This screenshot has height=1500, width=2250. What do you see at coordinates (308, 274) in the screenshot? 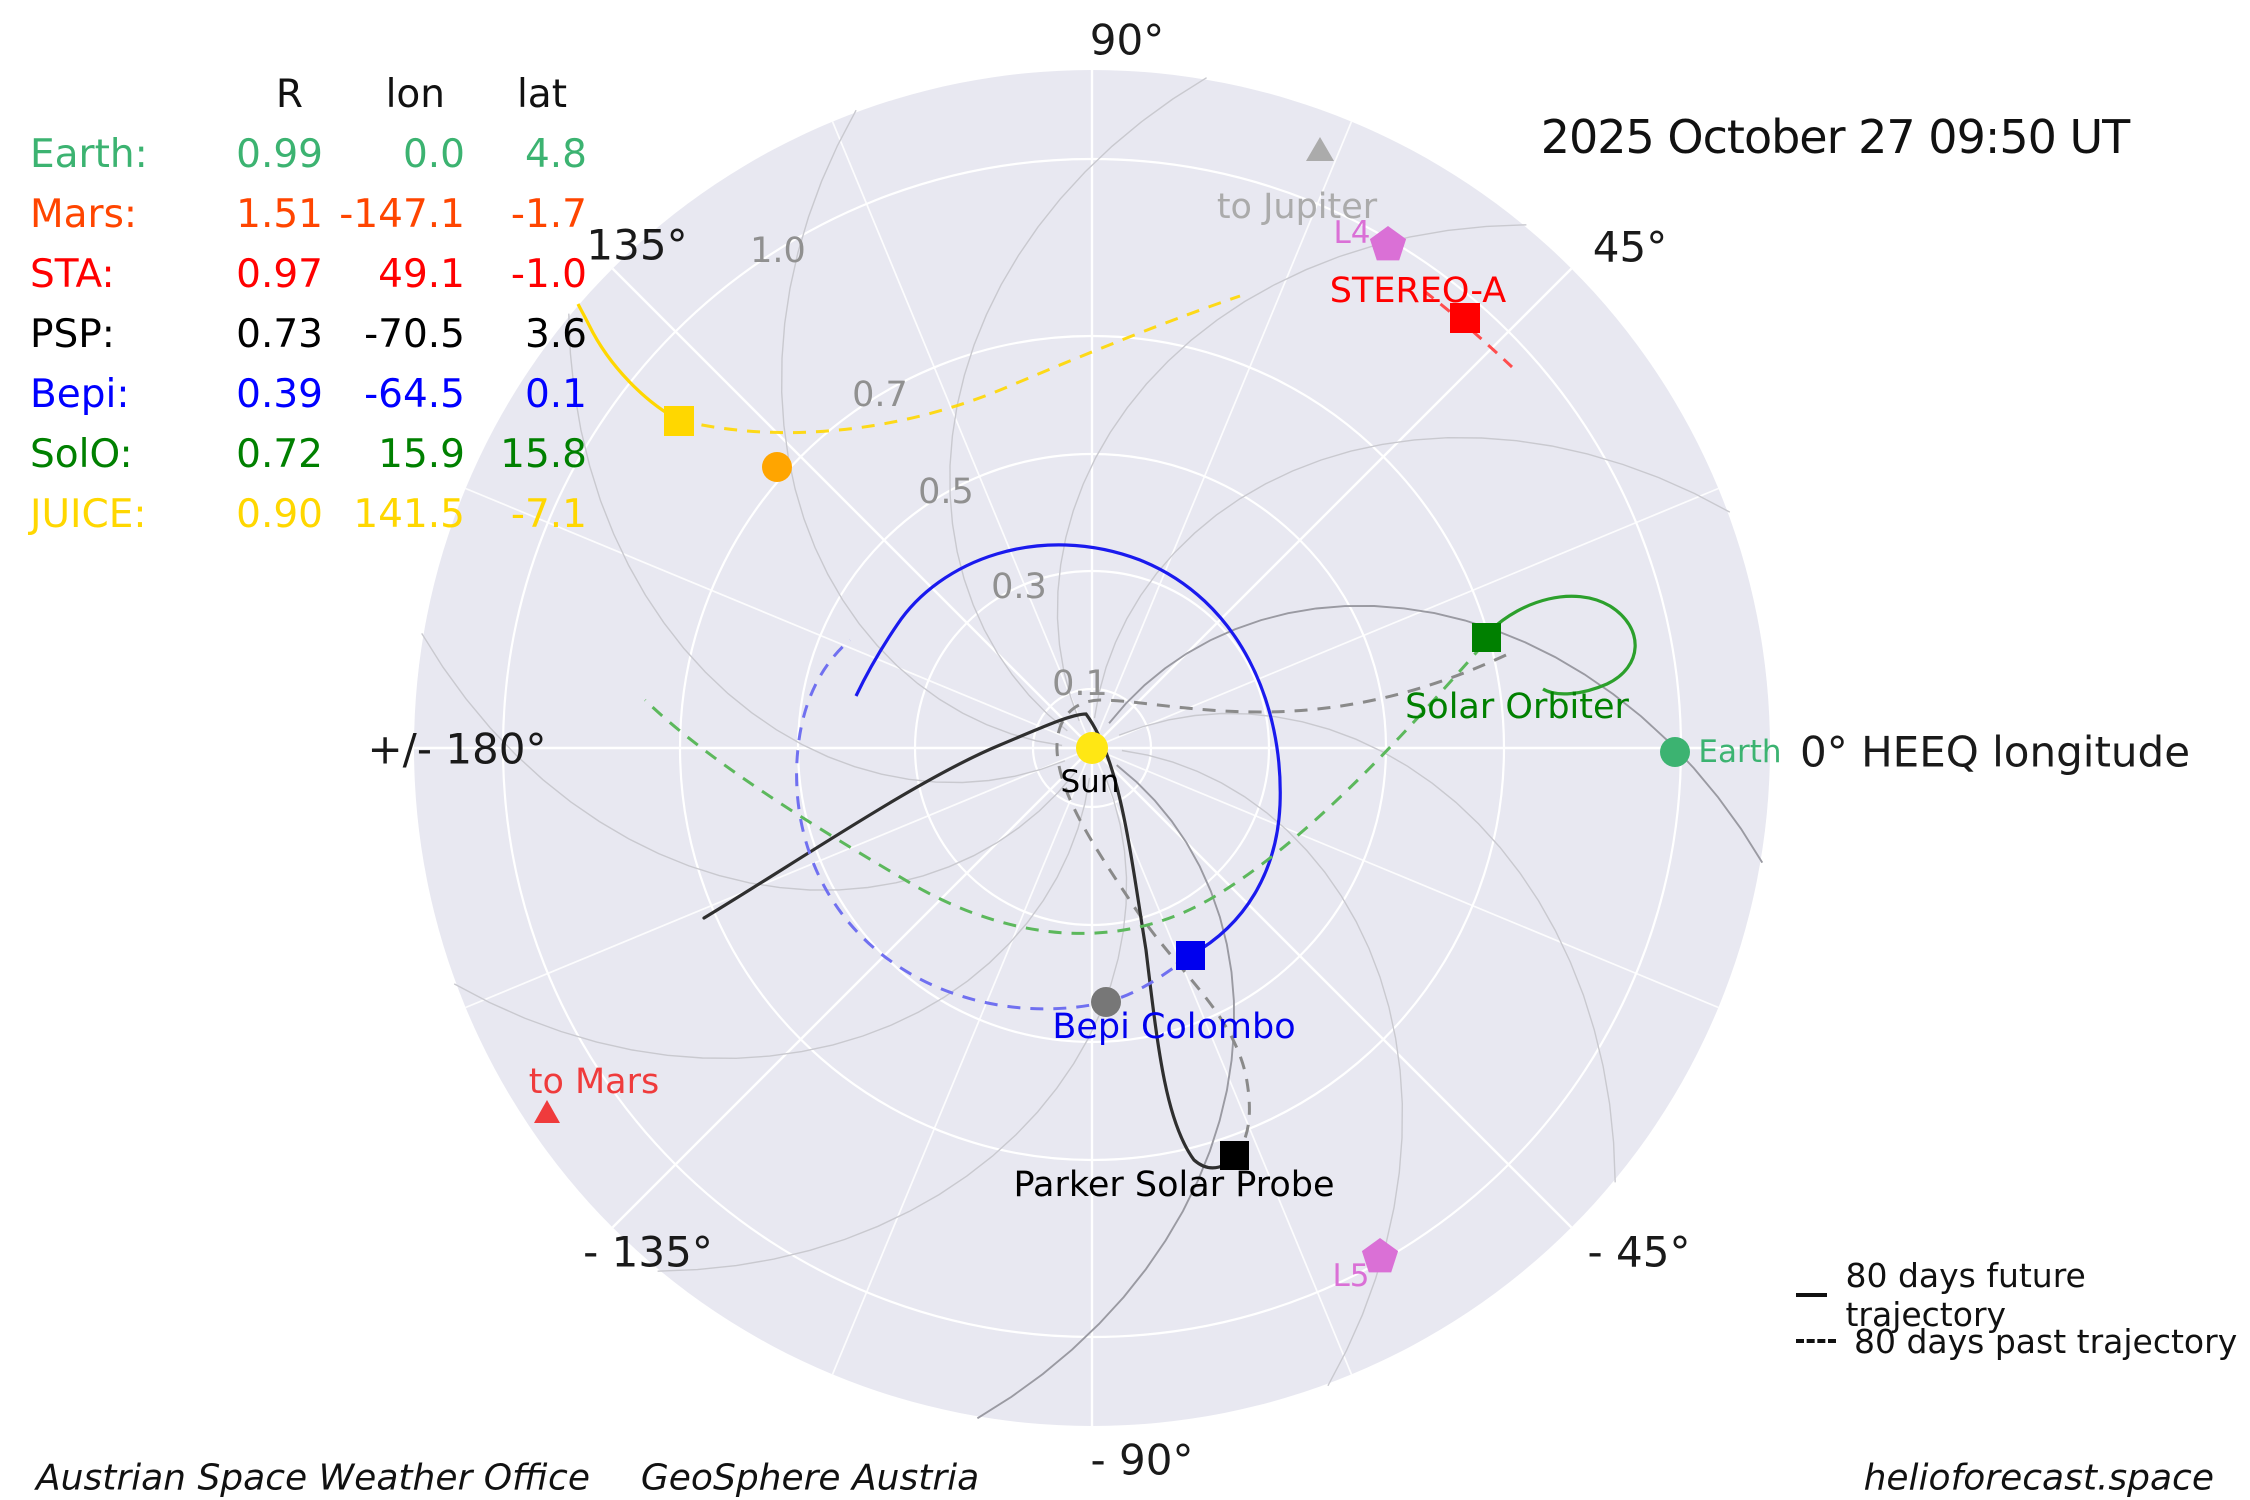
I see `table-row-sta: STA: 0.97 49.1 -1.0` at bounding box center [308, 274].